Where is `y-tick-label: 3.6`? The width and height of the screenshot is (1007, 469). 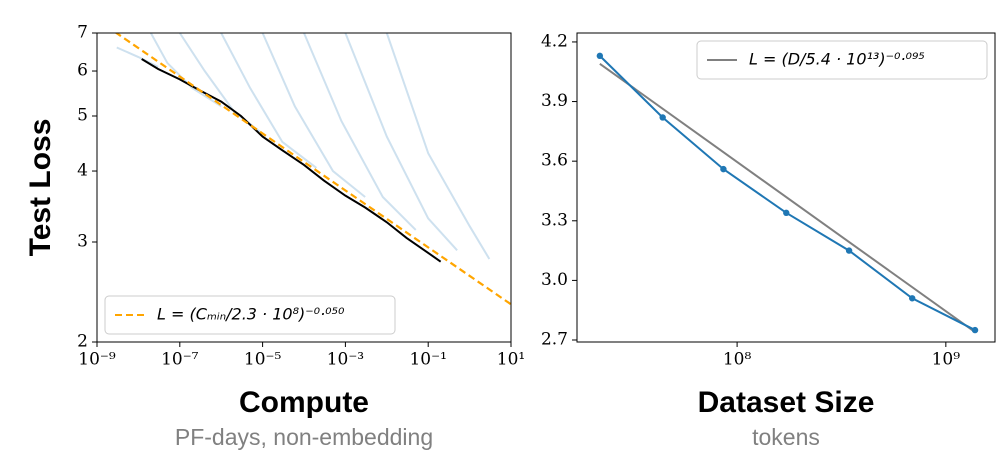
y-tick-label: 3.6 is located at coordinates (554, 161).